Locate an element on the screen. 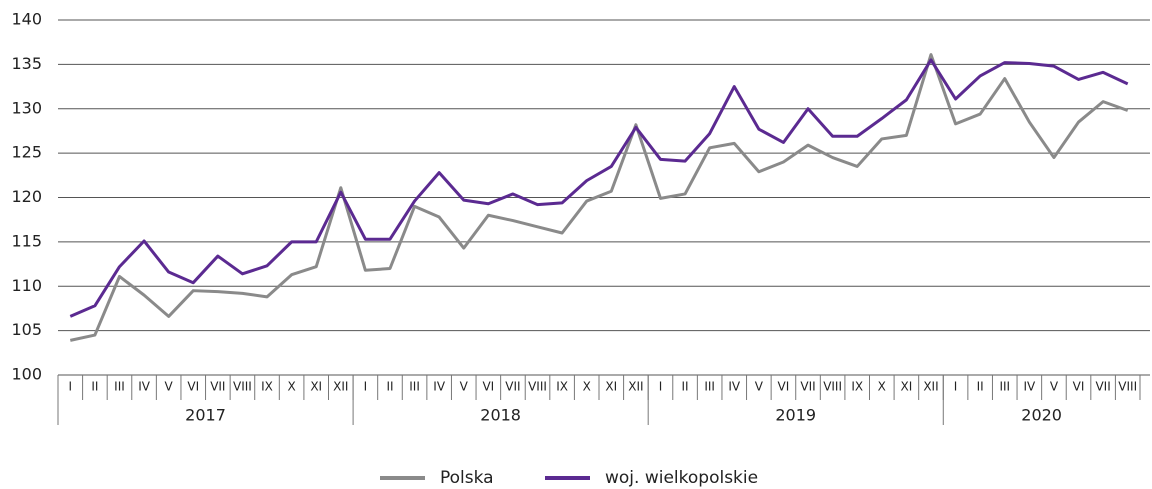 The width and height of the screenshot is (1152, 489). y-tick-label: 125 is located at coordinates (26, 152).